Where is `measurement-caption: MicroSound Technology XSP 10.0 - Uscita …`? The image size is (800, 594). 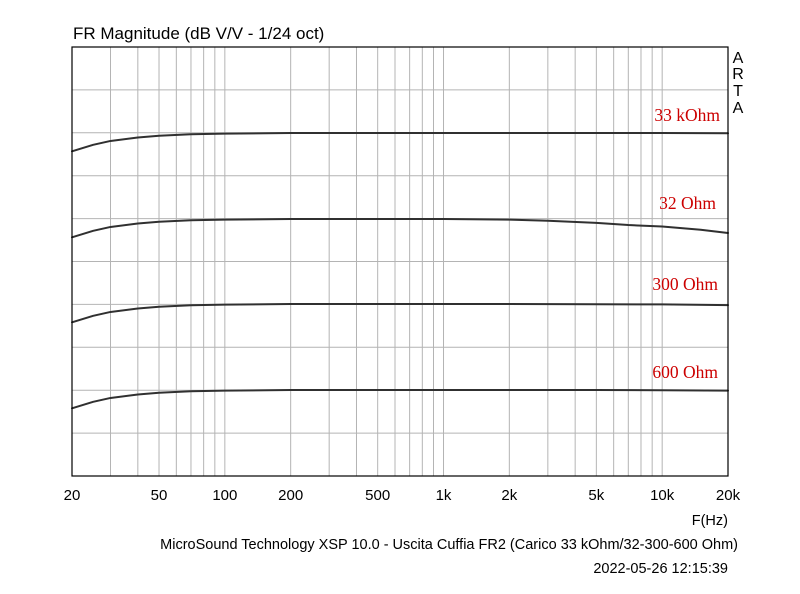 measurement-caption: MicroSound Technology XSP 10.0 - Uscita … is located at coordinates (449, 545).